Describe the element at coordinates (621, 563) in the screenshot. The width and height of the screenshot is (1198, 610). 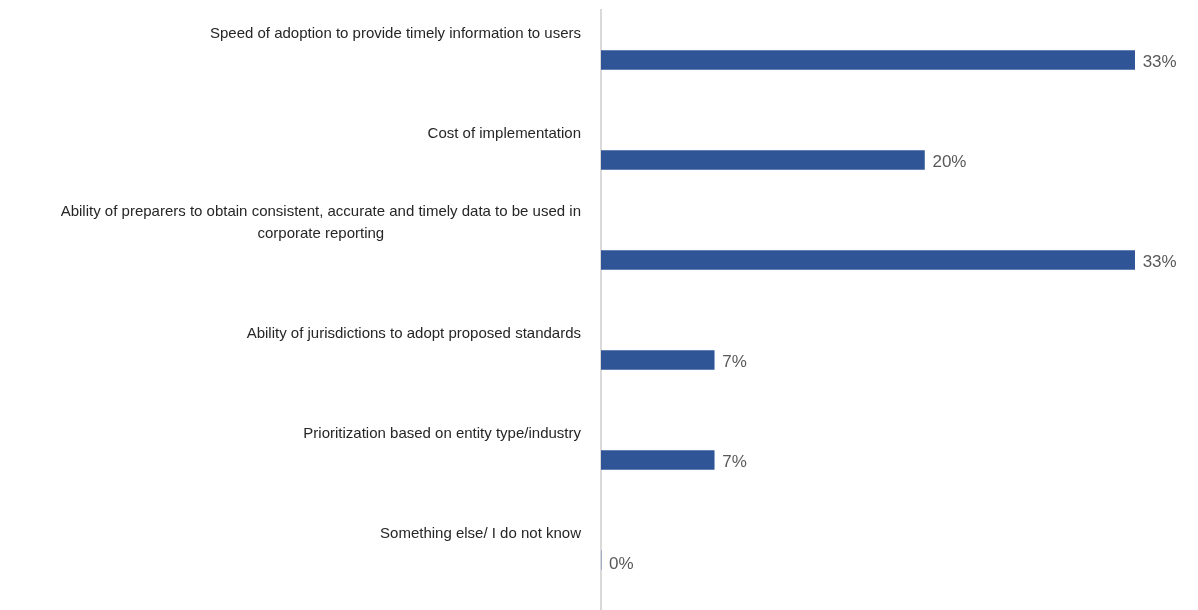
I see `data-label: 0%` at that location.